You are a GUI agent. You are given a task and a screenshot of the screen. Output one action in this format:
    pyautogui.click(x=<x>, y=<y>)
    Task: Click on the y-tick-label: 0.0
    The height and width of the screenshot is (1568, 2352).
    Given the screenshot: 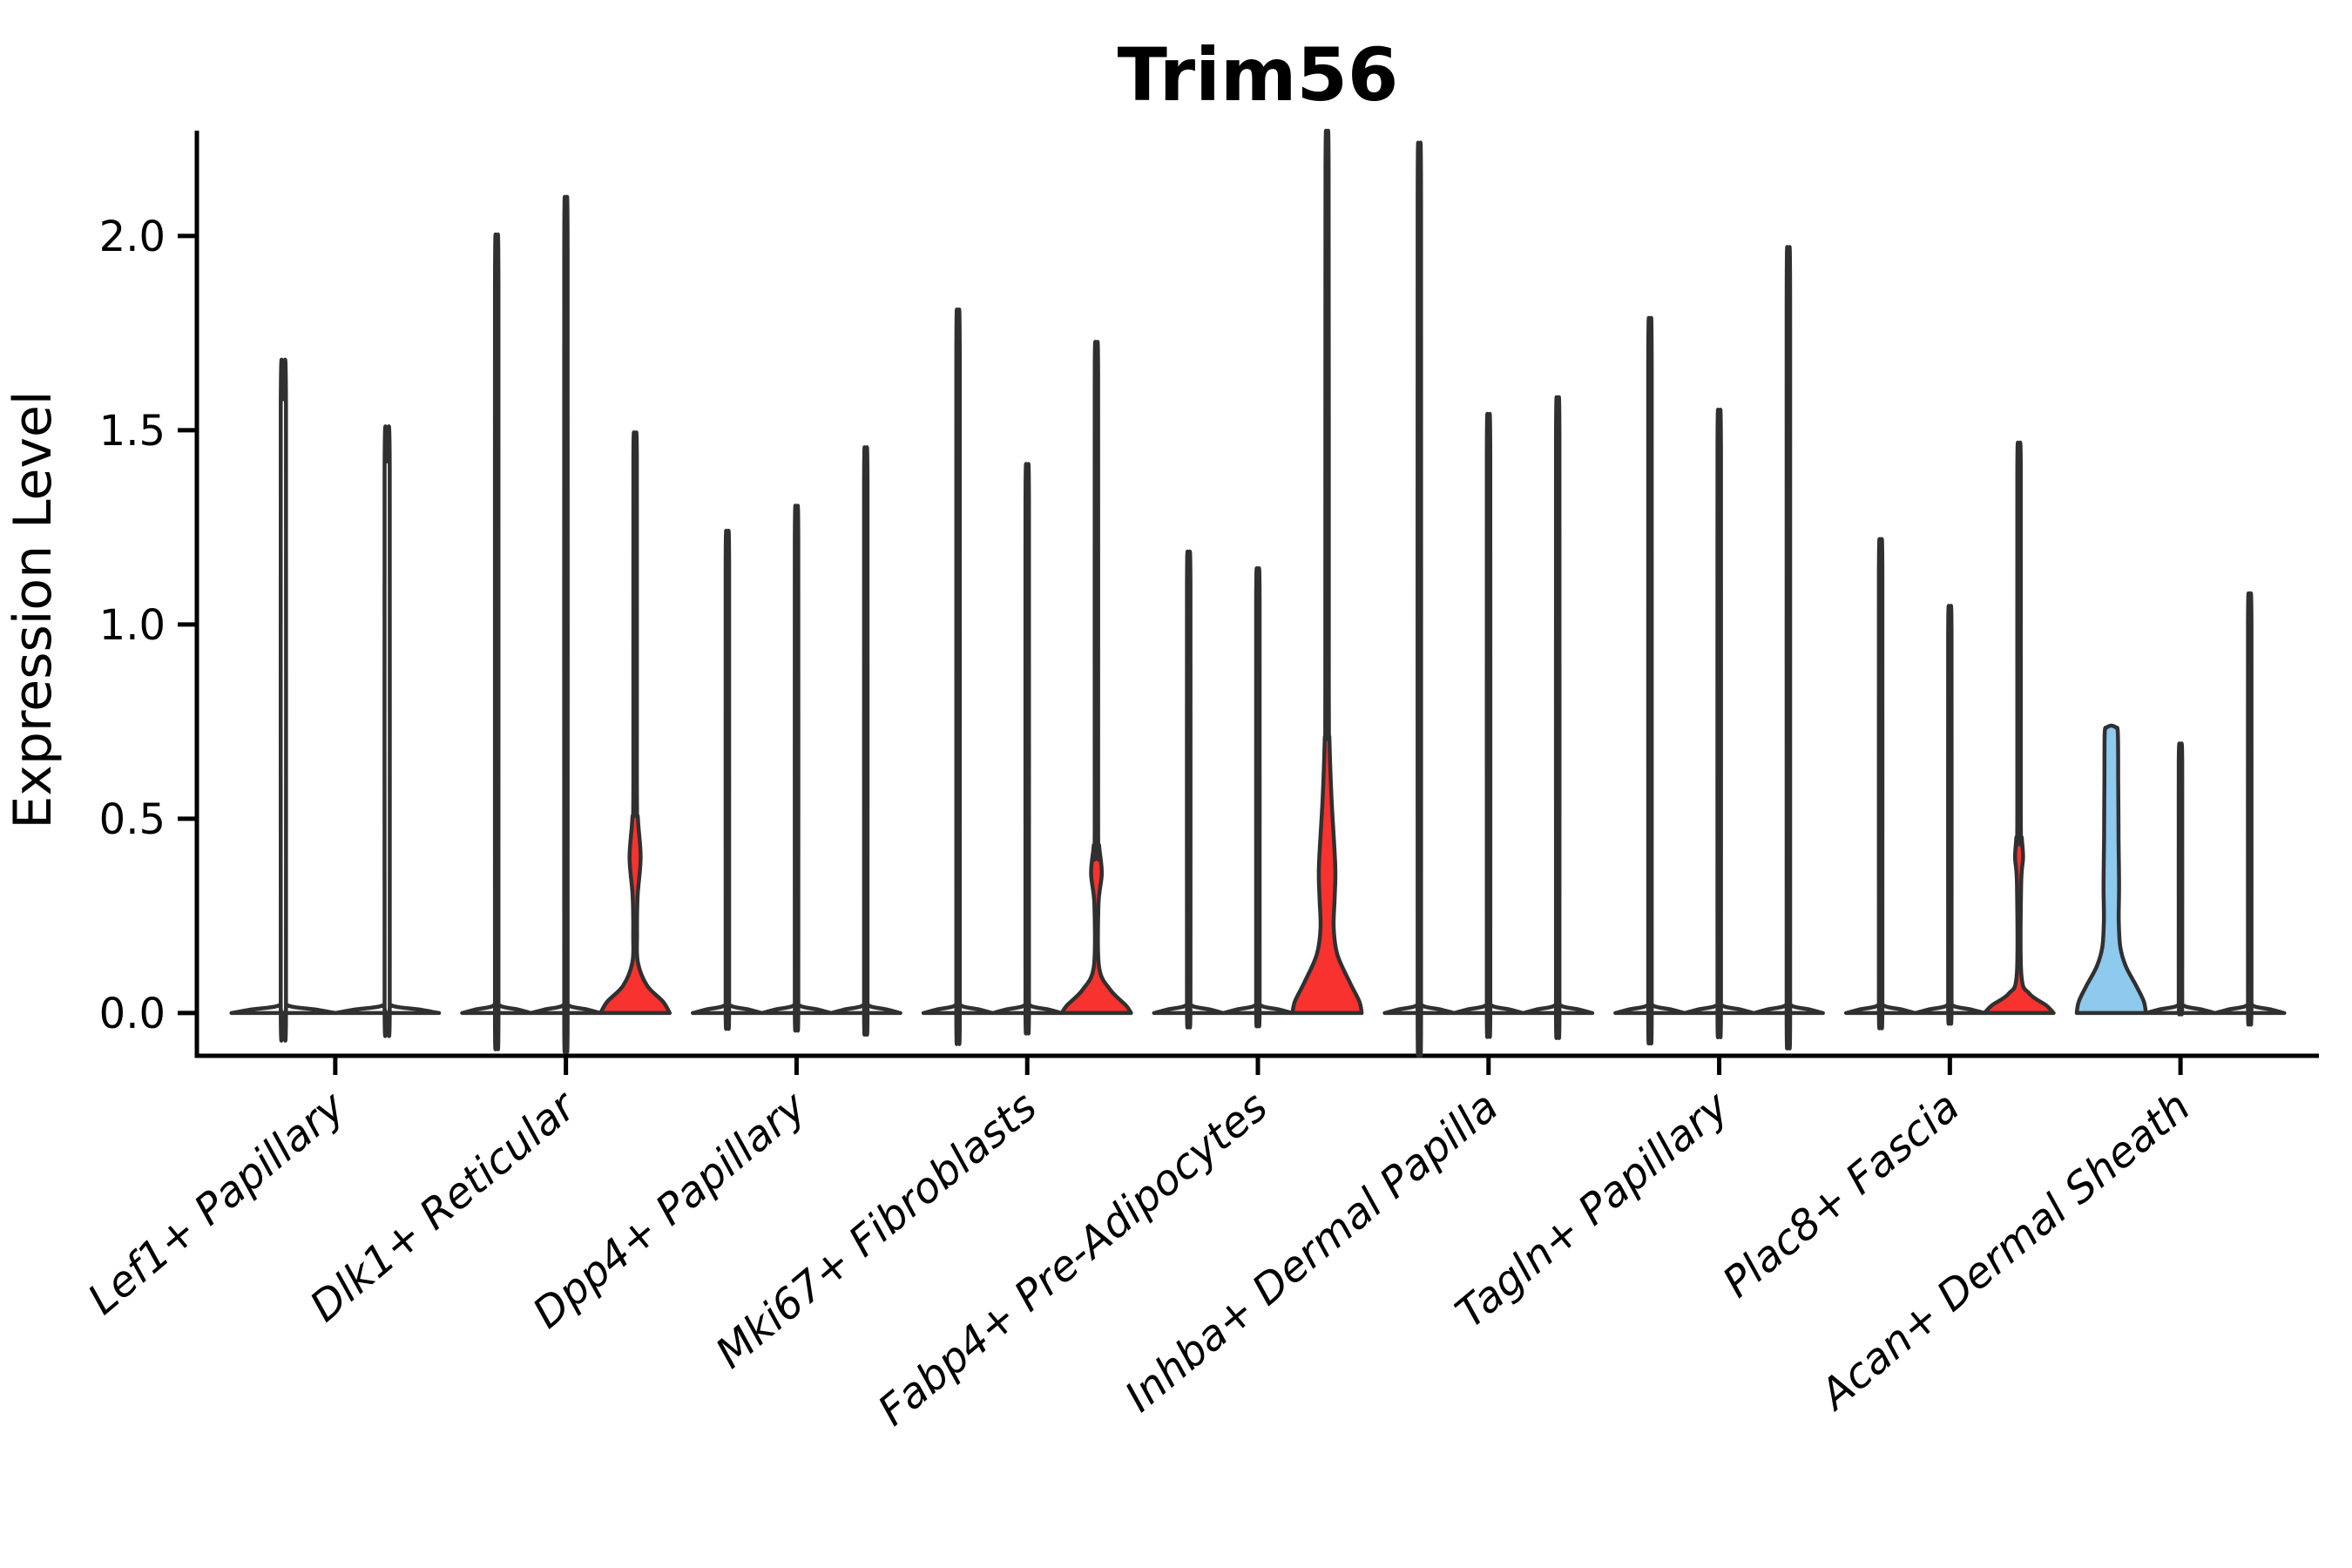 What is the action you would take?
    pyautogui.click(x=132, y=1014)
    